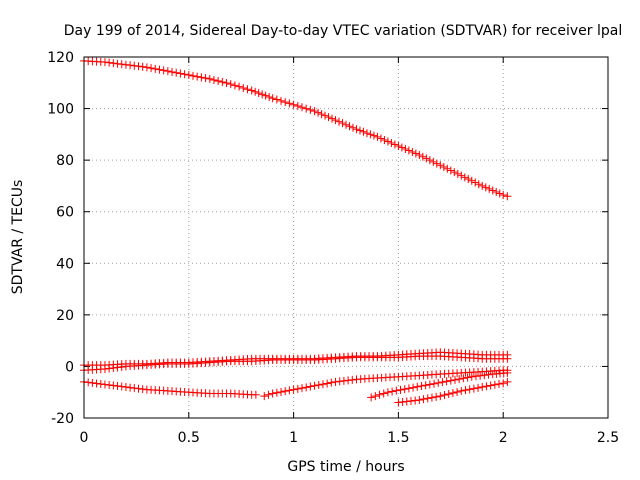 The height and width of the screenshot is (480, 640). I want to click on x-tick-labels: 0 0.5 1 1.5 2 2.5, so click(350, 438).